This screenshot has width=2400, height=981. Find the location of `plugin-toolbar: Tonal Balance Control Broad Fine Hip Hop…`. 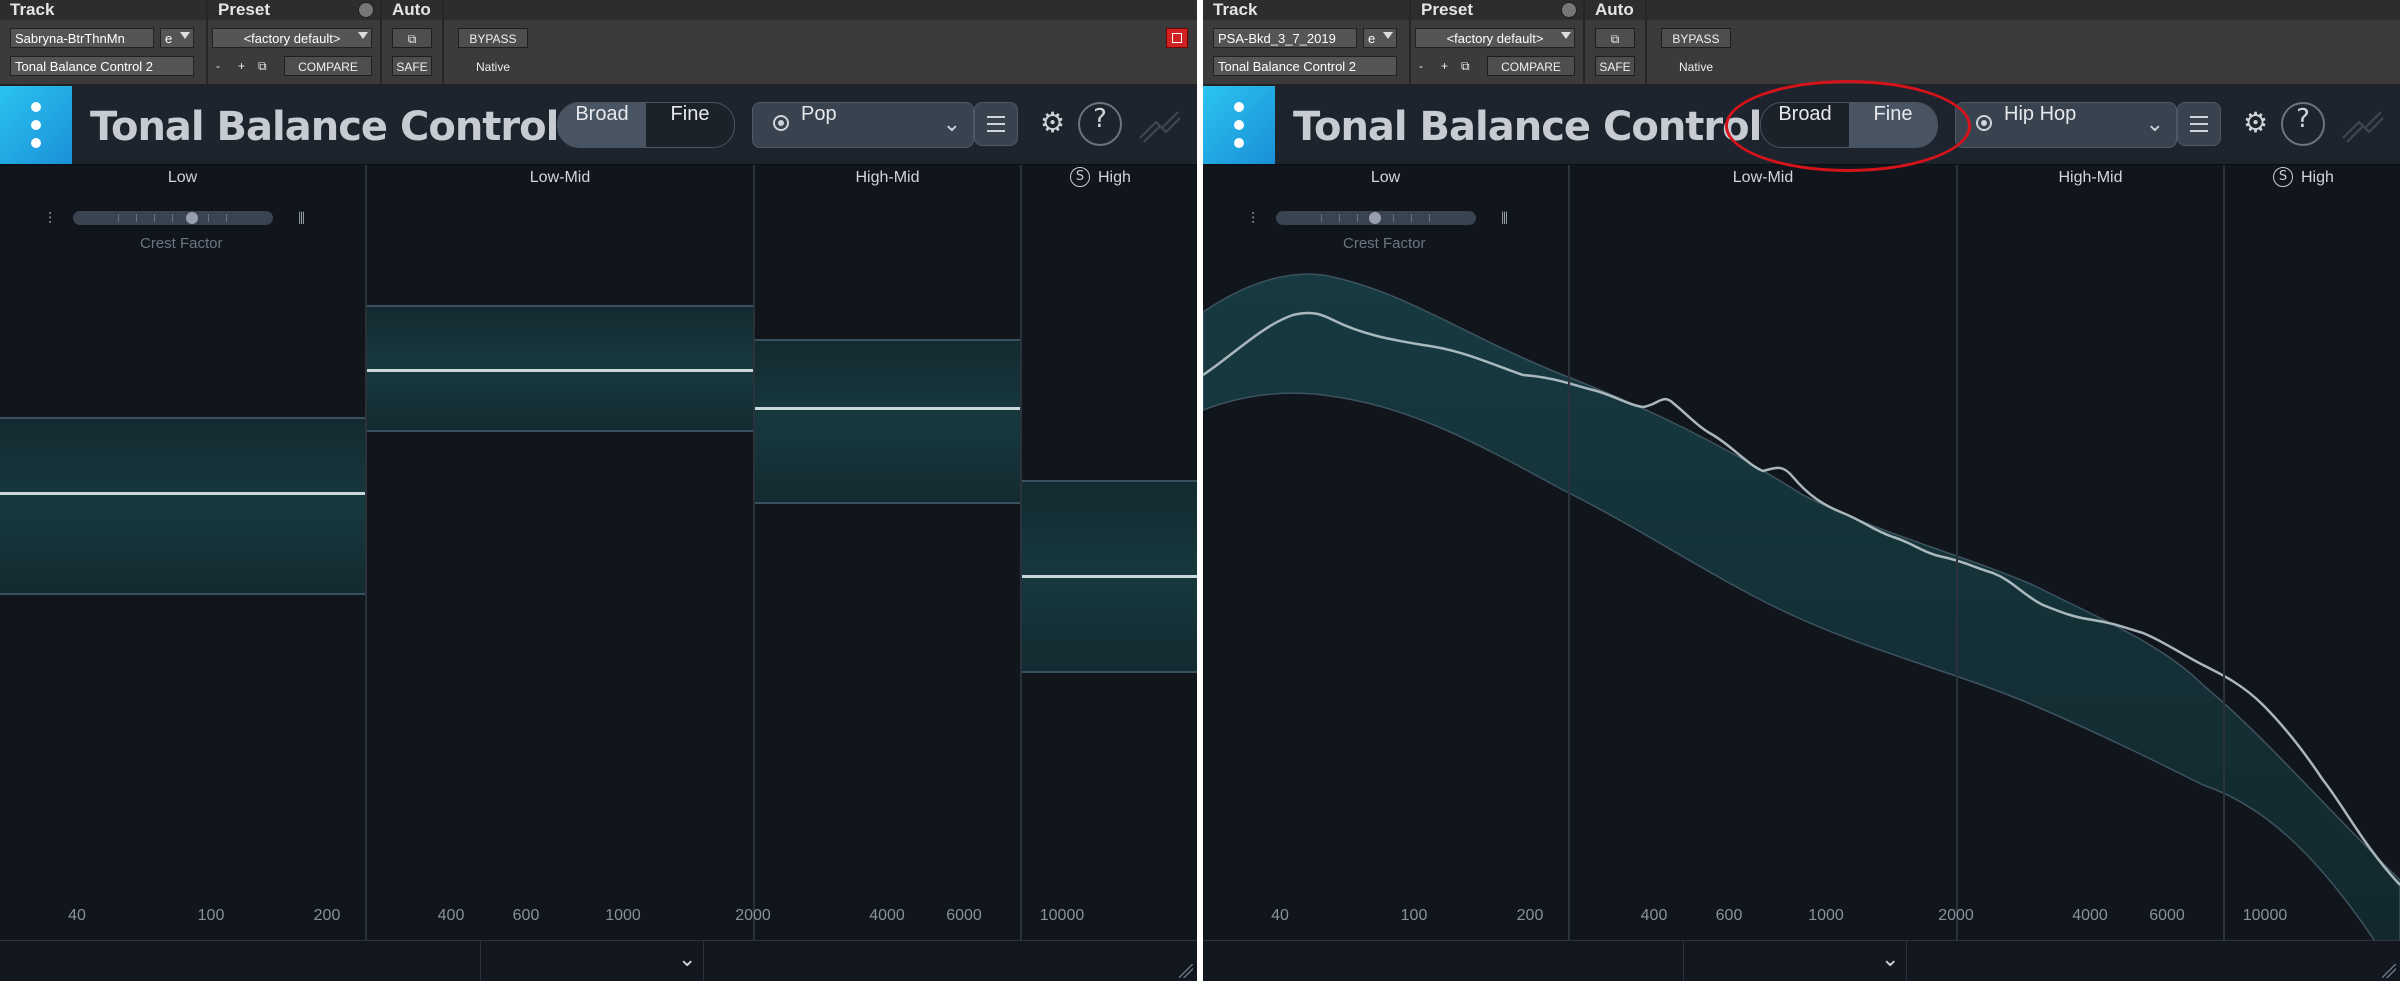

plugin-toolbar: Tonal Balance Control Broad Fine Hip Hop… is located at coordinates (1801, 125).